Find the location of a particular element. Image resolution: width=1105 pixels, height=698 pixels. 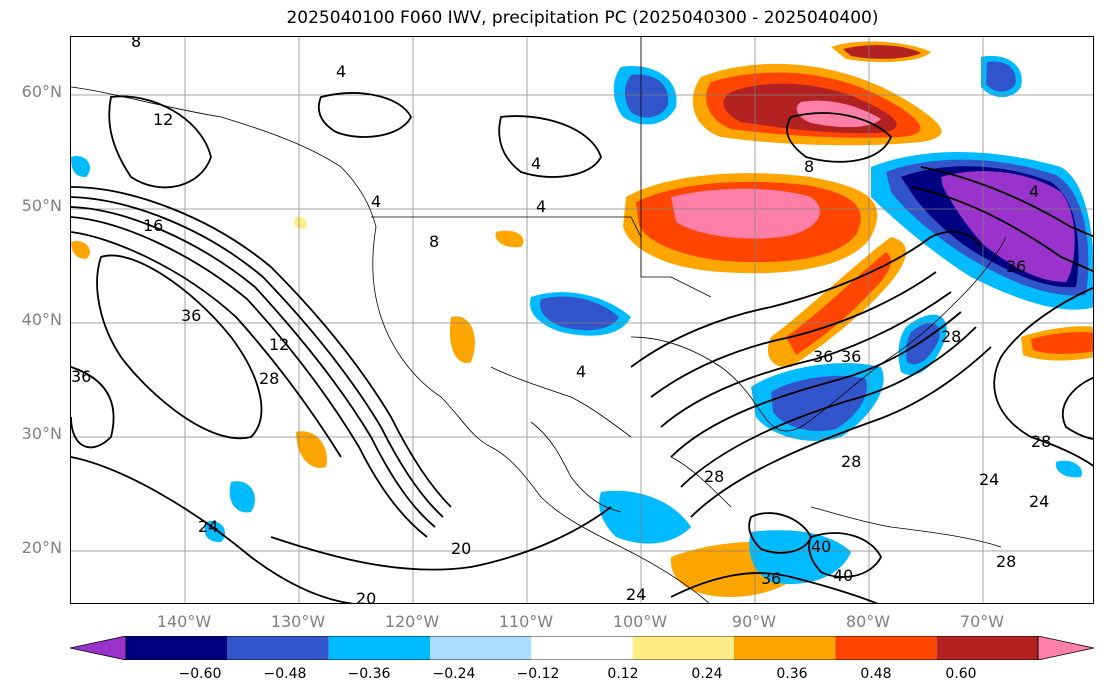

lon-label-120w: 120°W is located at coordinates (412, 621).